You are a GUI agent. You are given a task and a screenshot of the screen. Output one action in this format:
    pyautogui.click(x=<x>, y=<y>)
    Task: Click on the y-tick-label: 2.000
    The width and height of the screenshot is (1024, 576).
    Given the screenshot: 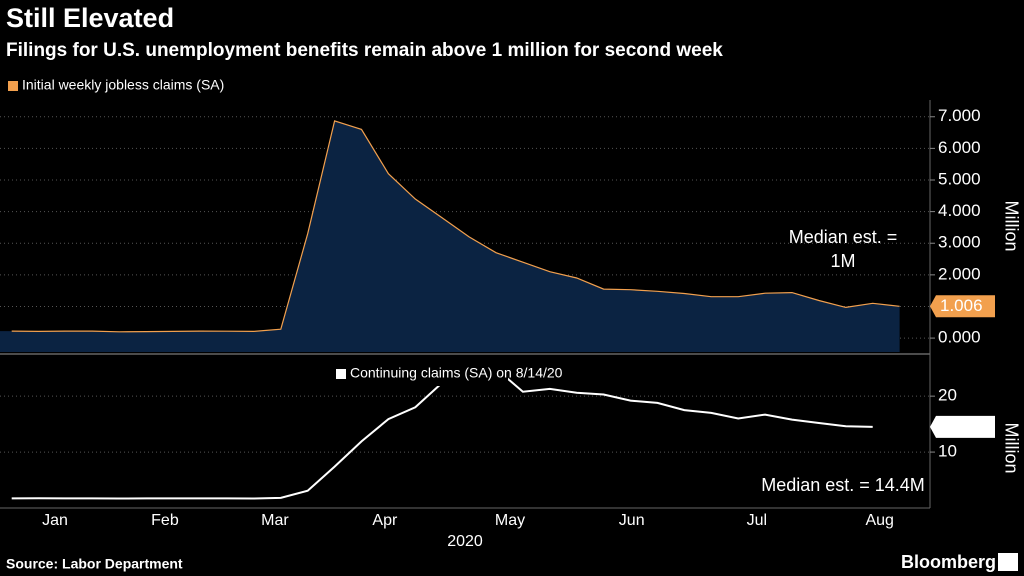 What is the action you would take?
    pyautogui.click(x=959, y=273)
    